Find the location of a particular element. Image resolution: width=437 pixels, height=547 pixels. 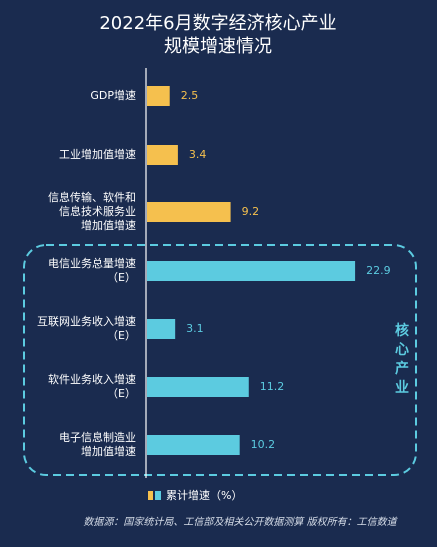

bar-value-label: 11.2 is located at coordinates (272, 386).